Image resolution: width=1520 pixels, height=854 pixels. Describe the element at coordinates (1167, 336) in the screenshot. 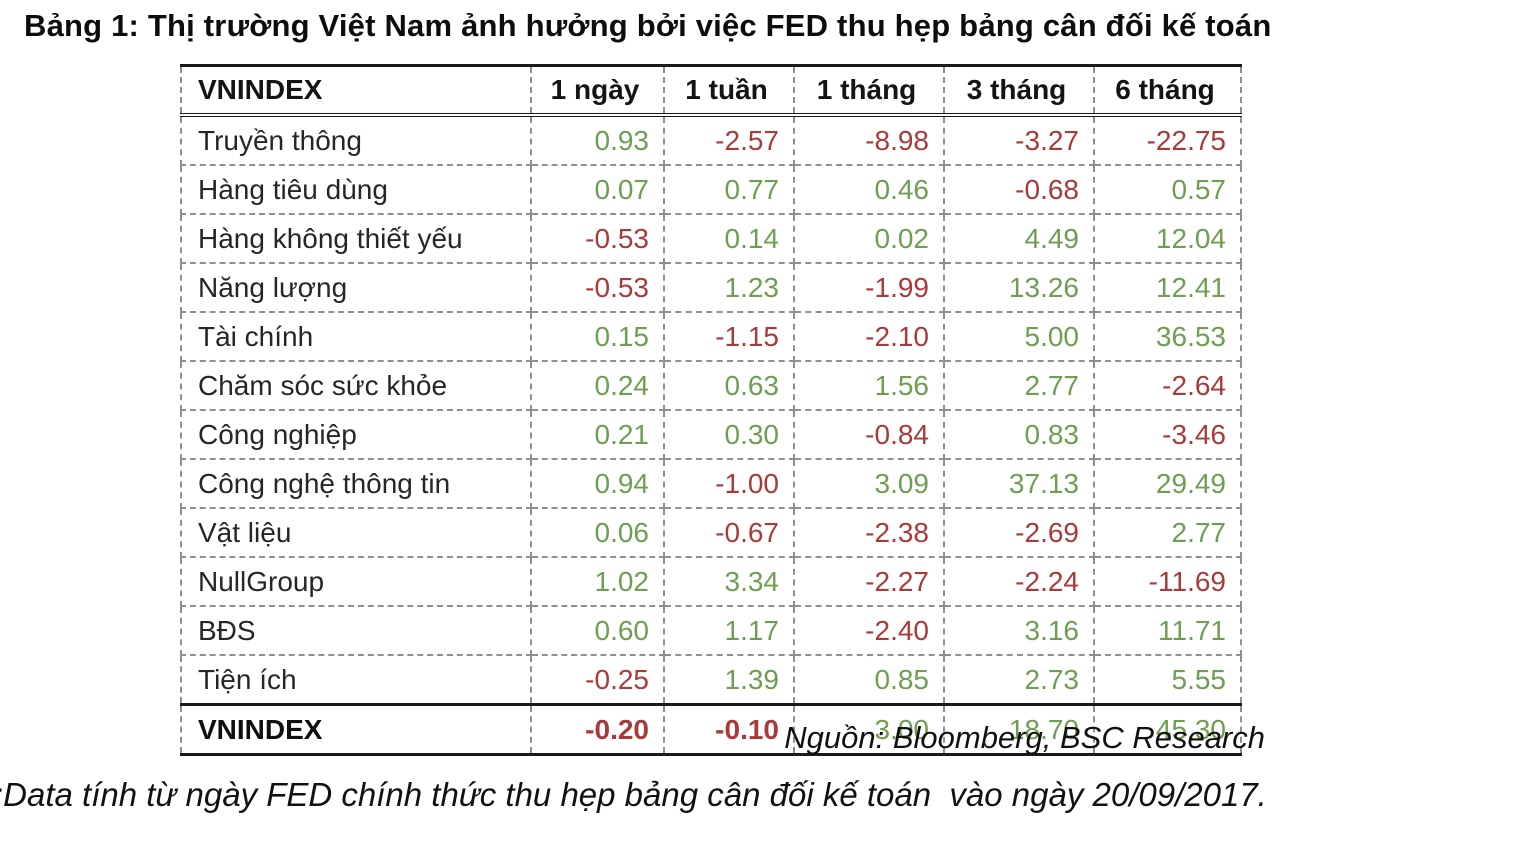

I see `value-cell: 36.53` at that location.